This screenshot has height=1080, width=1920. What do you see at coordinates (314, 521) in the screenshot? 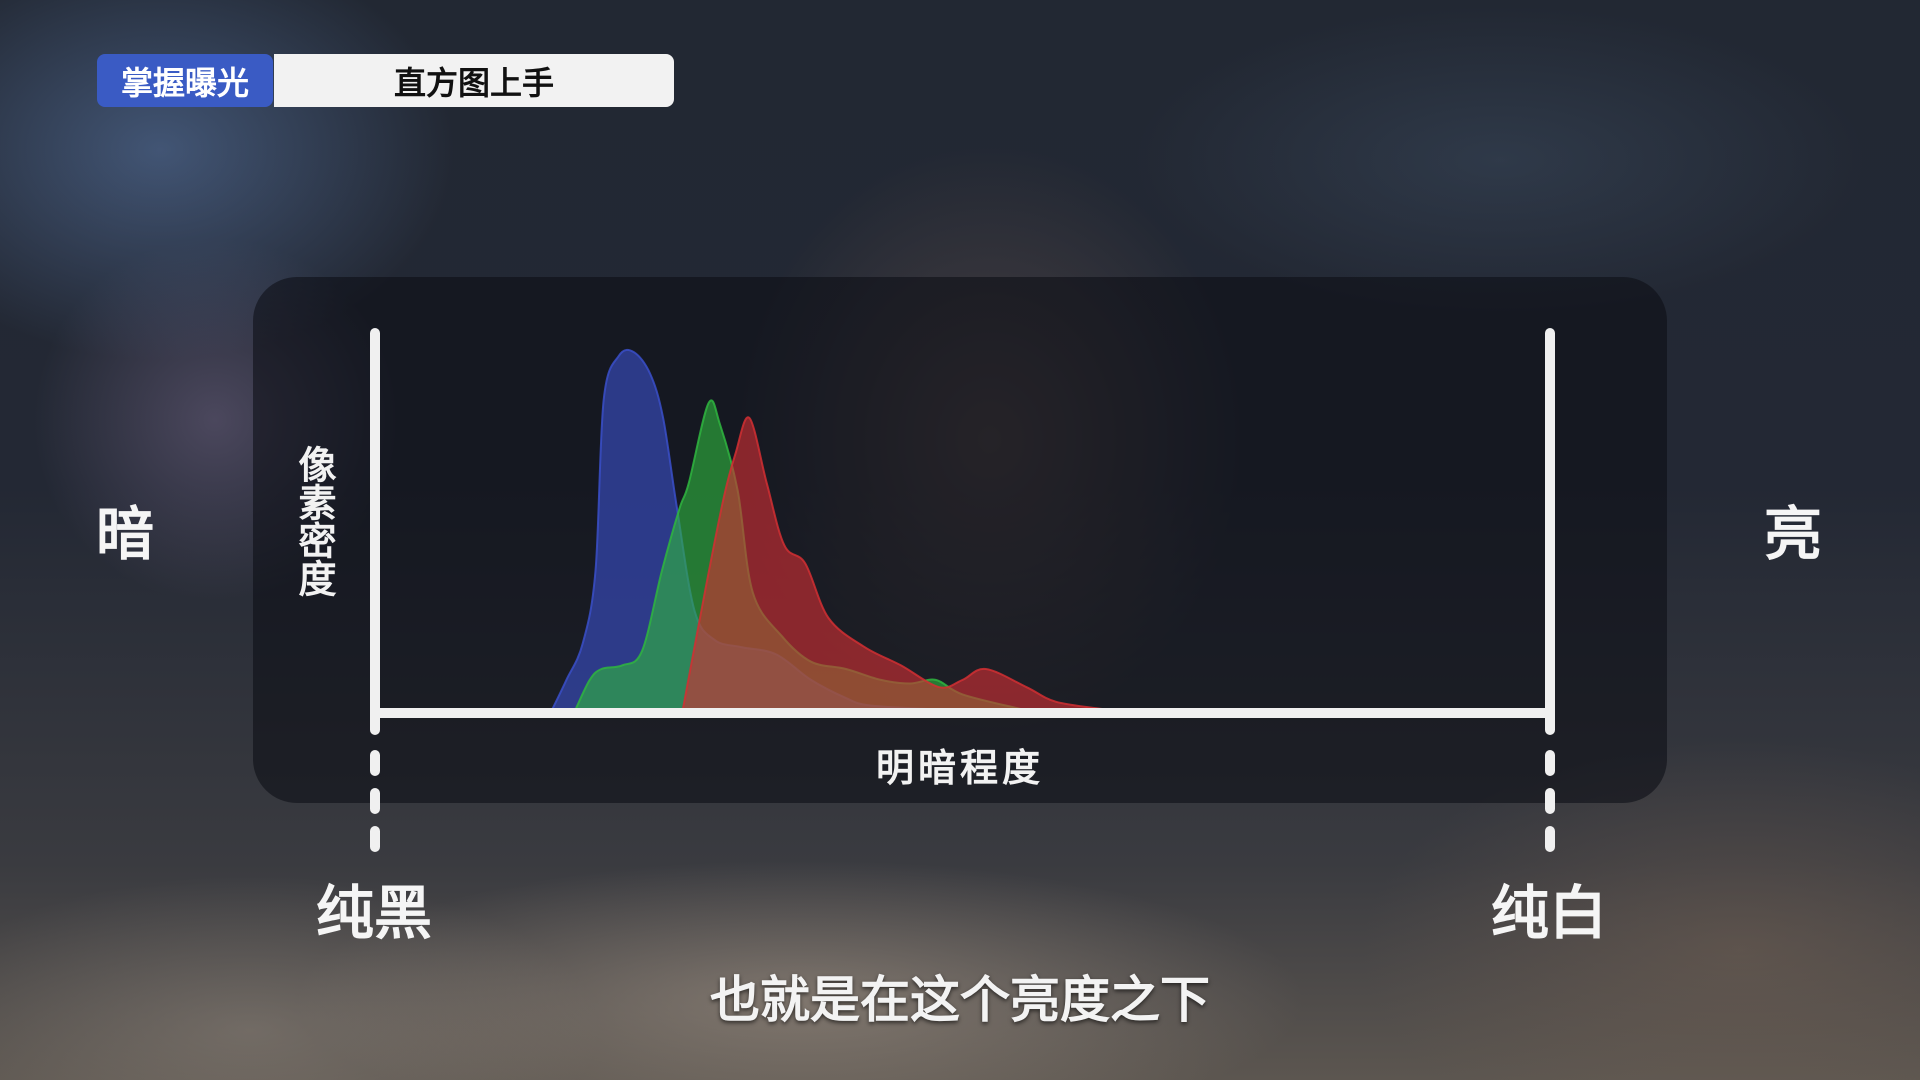
I see `y-axis-label: 像素密度` at bounding box center [314, 521].